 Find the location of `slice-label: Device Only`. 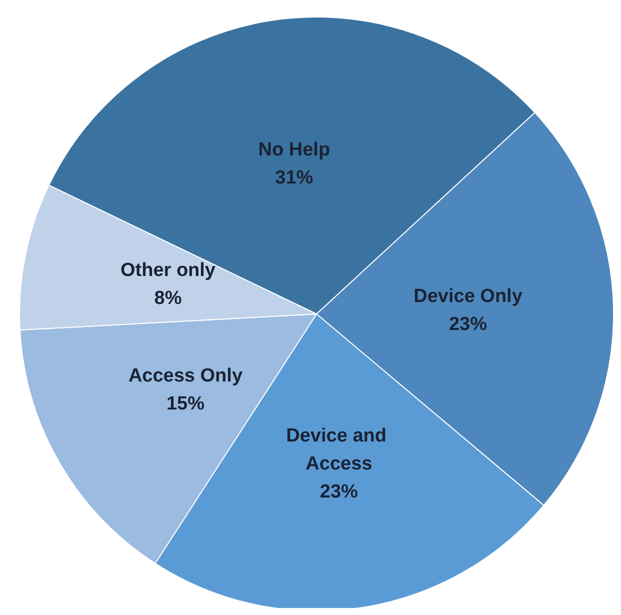

slice-label: Device Only is located at coordinates (468, 297).